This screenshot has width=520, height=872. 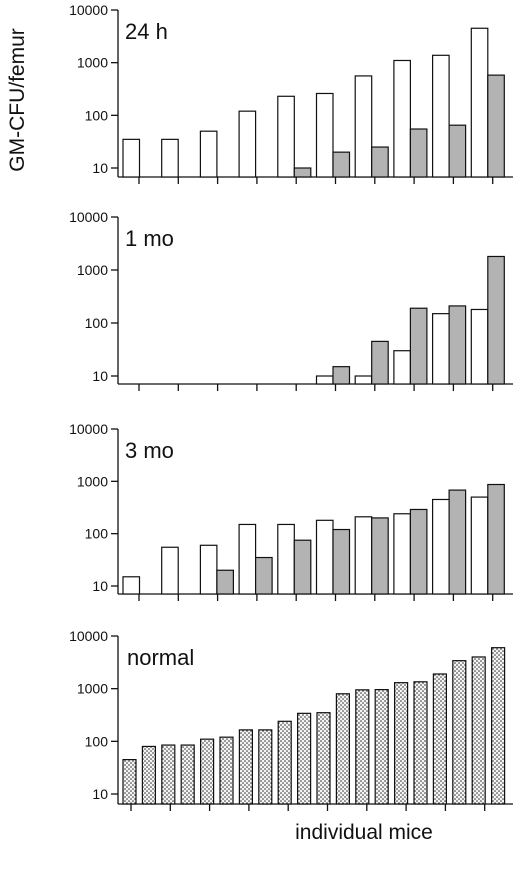 What do you see at coordinates (146, 31) in the screenshot?
I see `panel-label: 24 h` at bounding box center [146, 31].